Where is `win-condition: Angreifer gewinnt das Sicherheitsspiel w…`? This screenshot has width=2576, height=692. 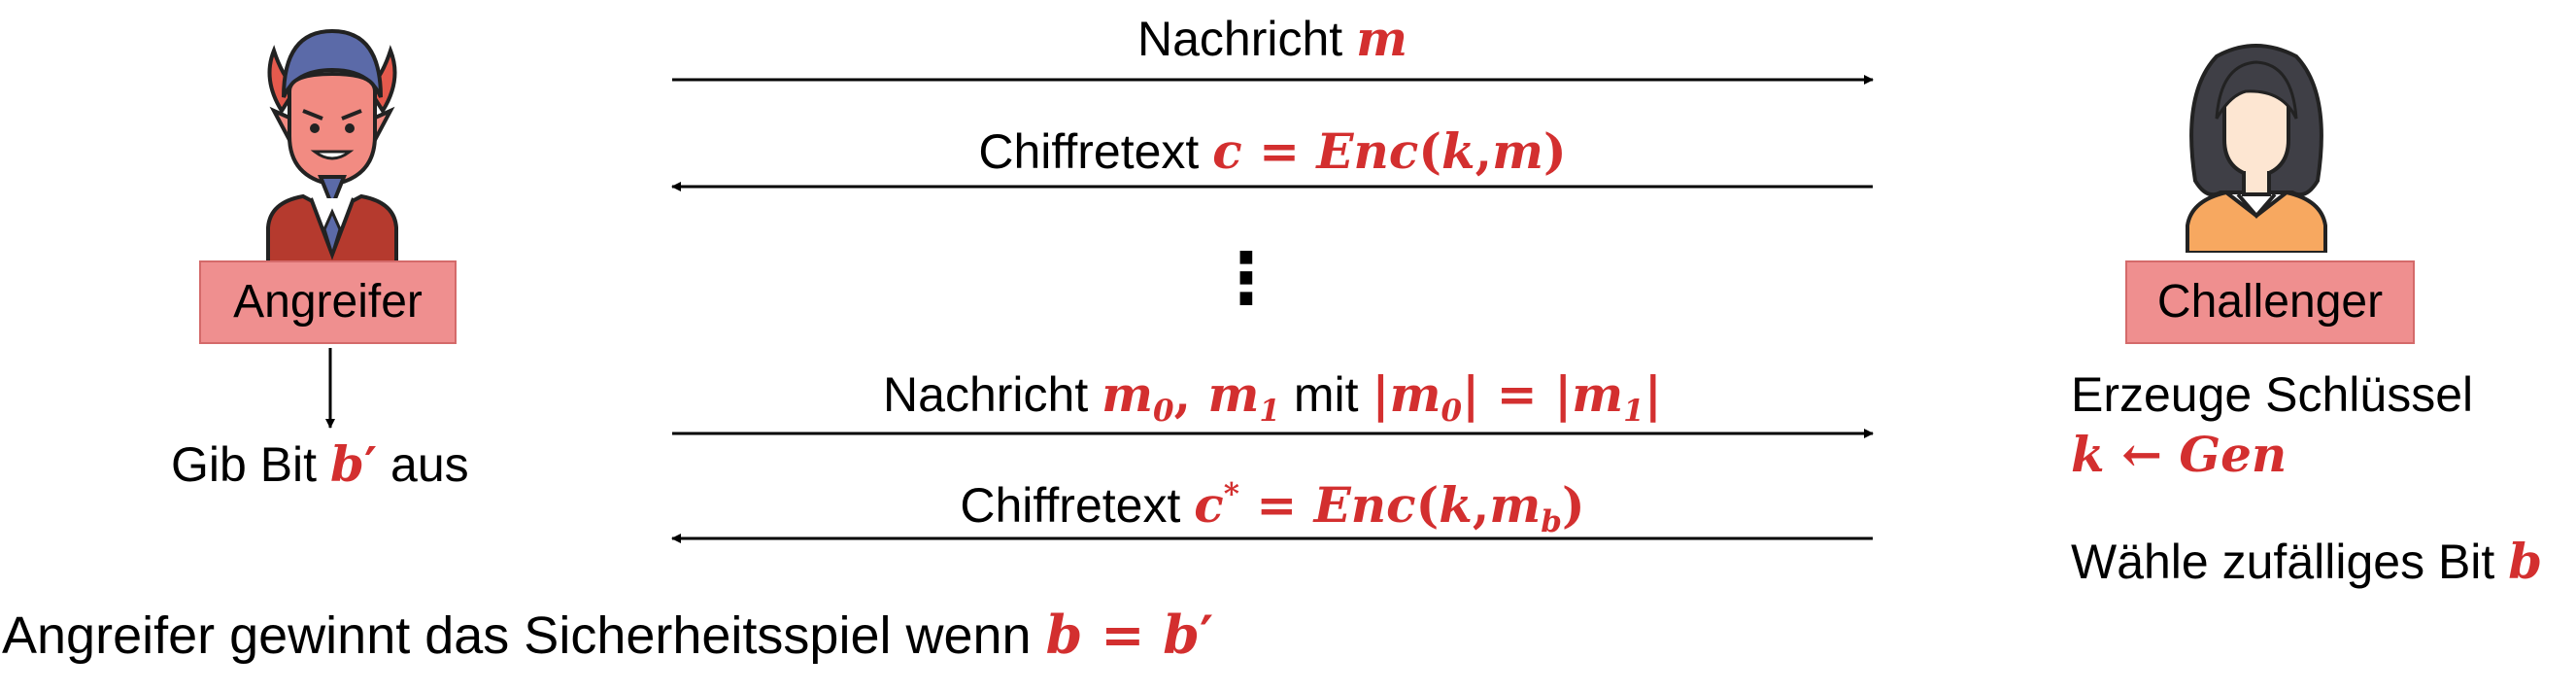 win-condition: Angreifer gewinnt das Sicherheitsspiel w… is located at coordinates (608, 635).